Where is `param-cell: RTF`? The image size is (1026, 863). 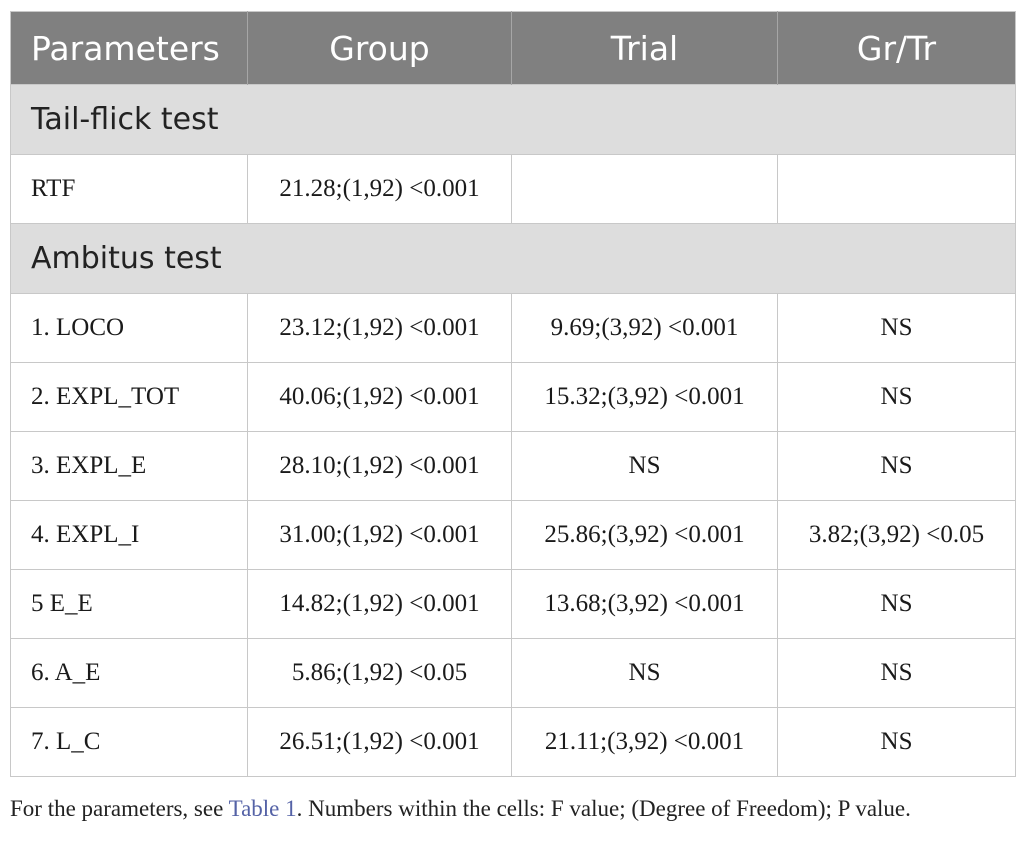
param-cell: RTF is located at coordinates (129, 189).